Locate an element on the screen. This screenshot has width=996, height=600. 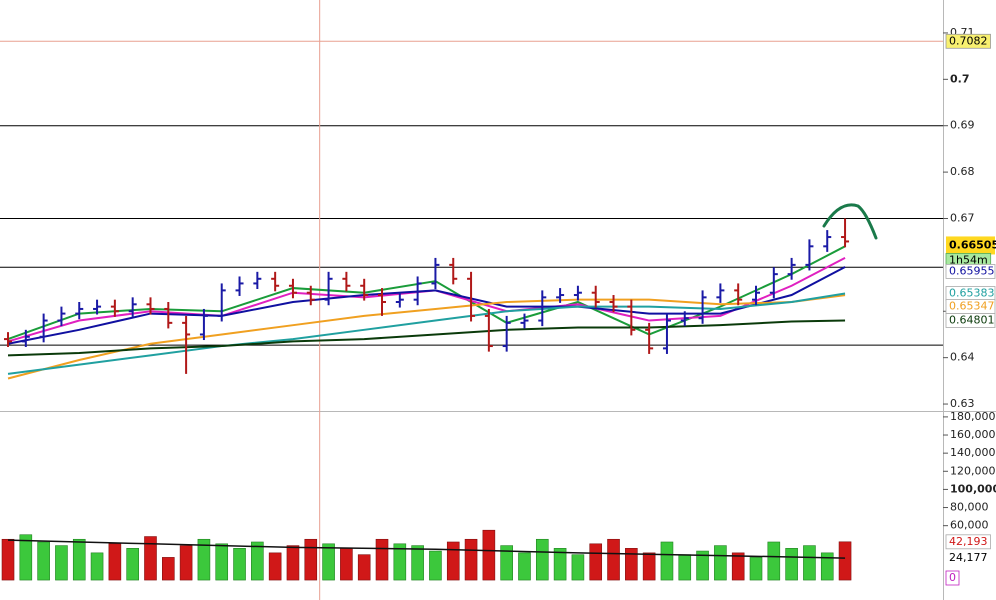
ma-value-label: 0.64801 is located at coordinates (970, 320).